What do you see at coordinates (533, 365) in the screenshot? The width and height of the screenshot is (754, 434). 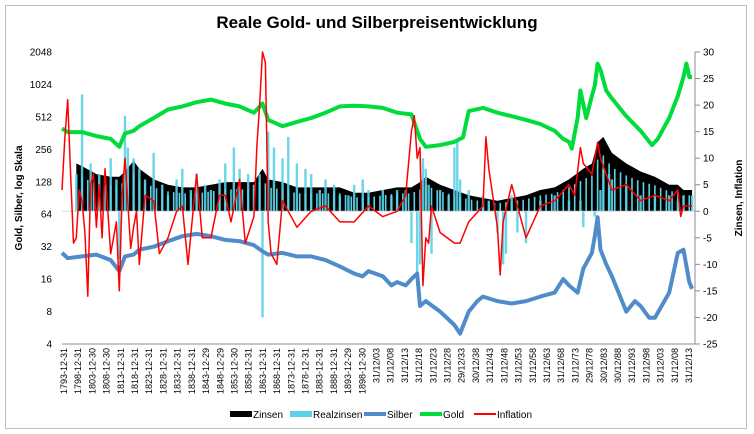 I see `x-tick-label: 31/12/58` at bounding box center [533, 365].